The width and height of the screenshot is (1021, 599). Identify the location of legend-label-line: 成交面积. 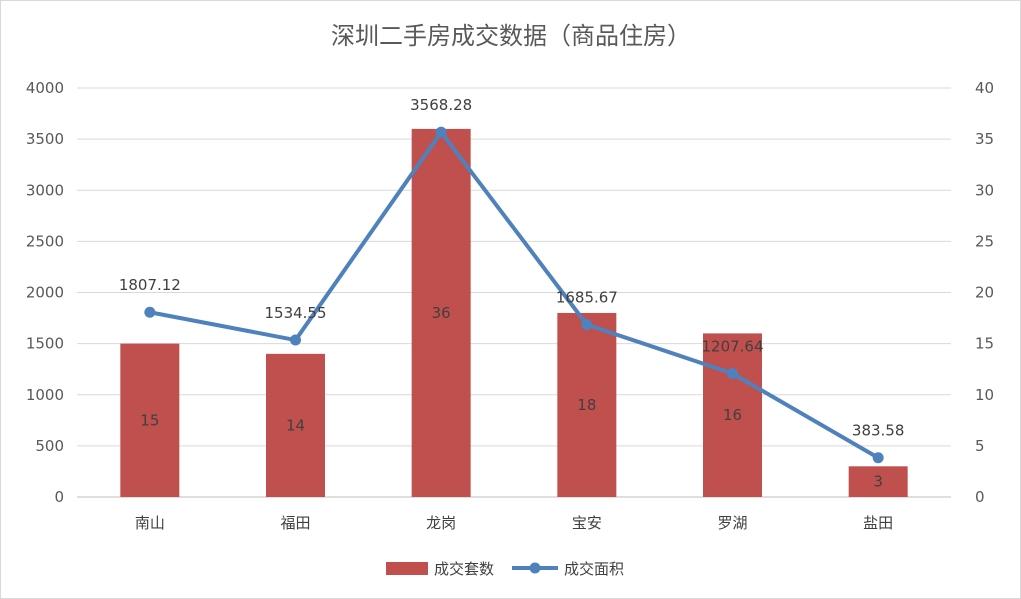
(594, 569).